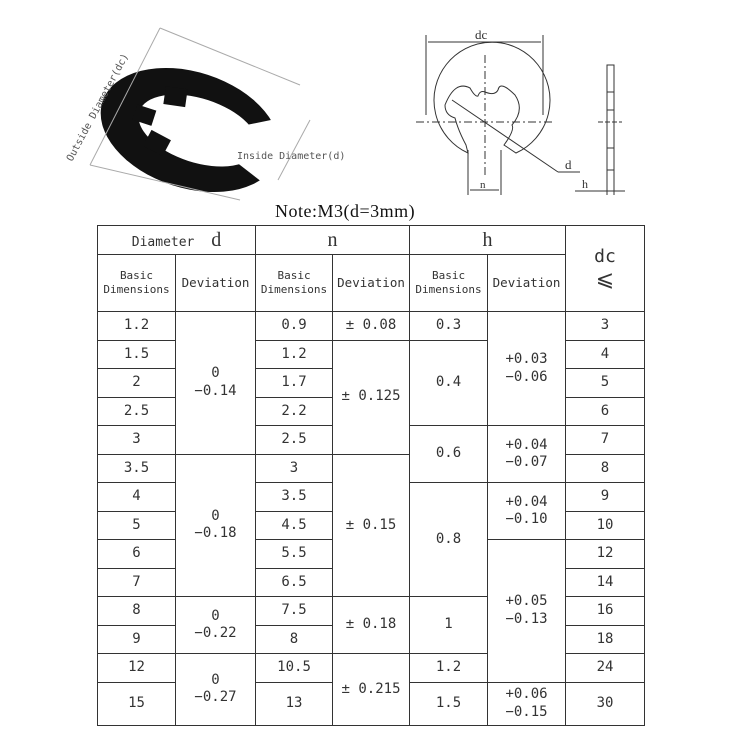  Describe the element at coordinates (294, 283) in the screenshot. I see `header-n-basic: Basic Dimensions` at that location.